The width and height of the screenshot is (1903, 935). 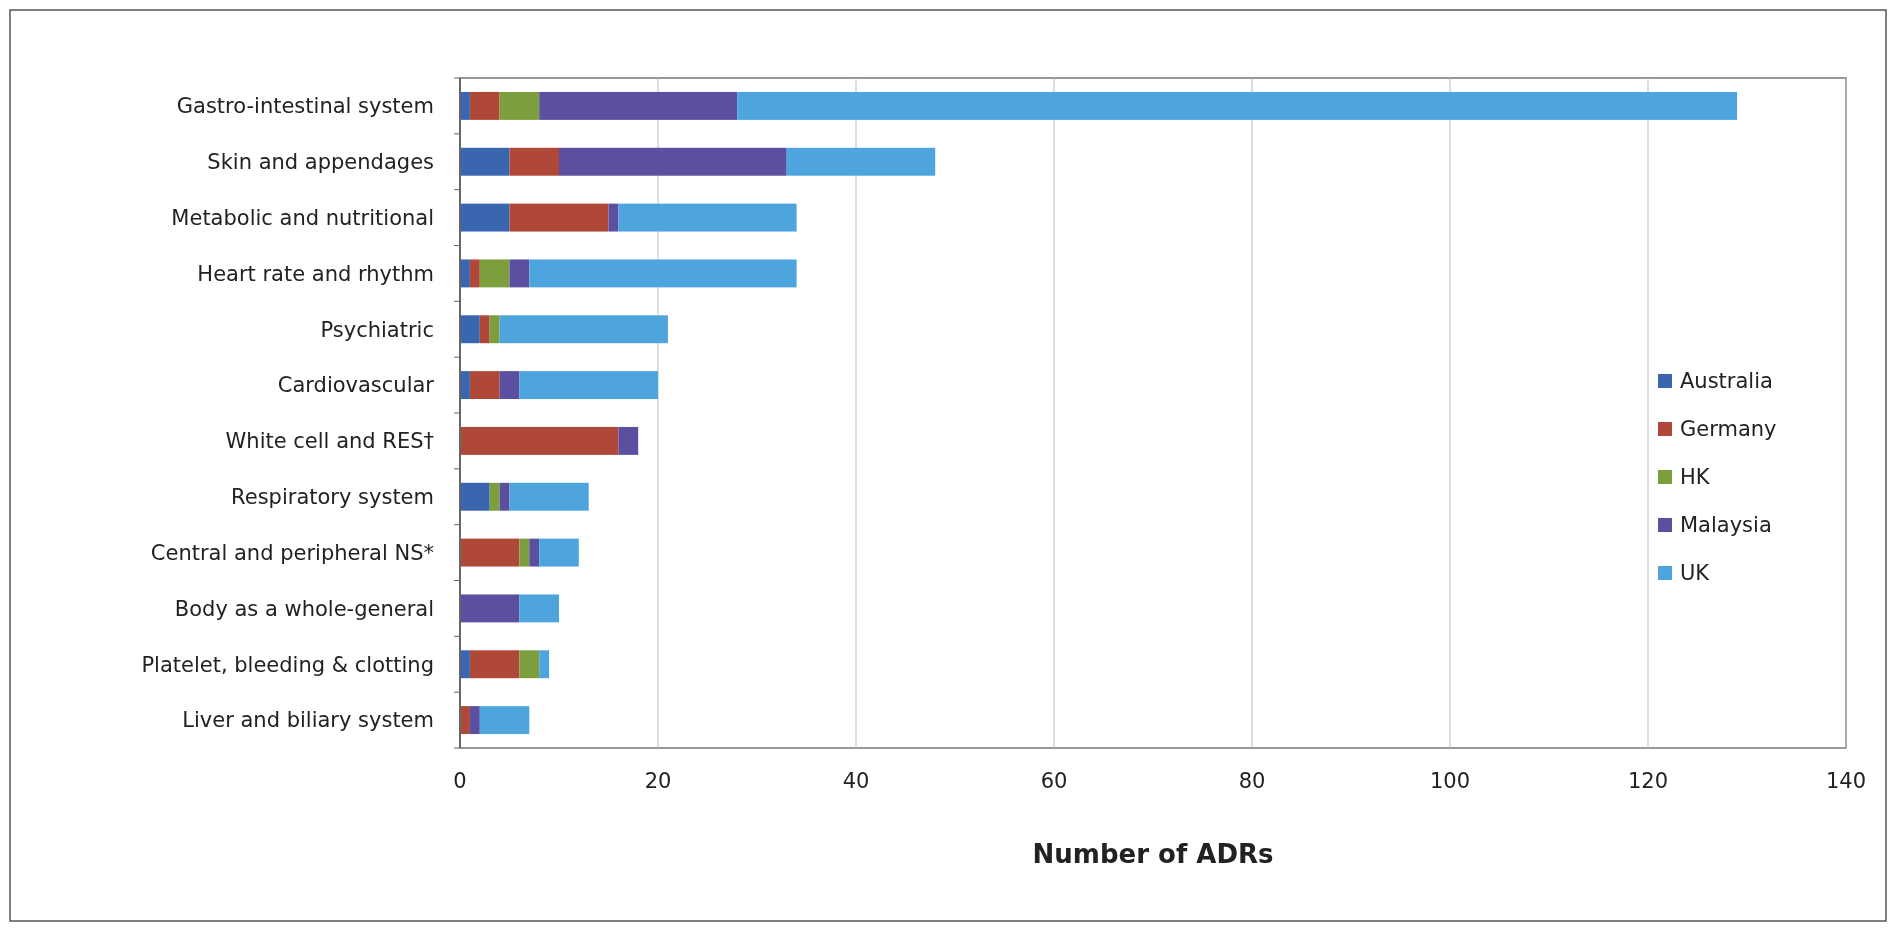 What do you see at coordinates (1726, 525) in the screenshot?
I see `legend-label: Malaysia` at bounding box center [1726, 525].